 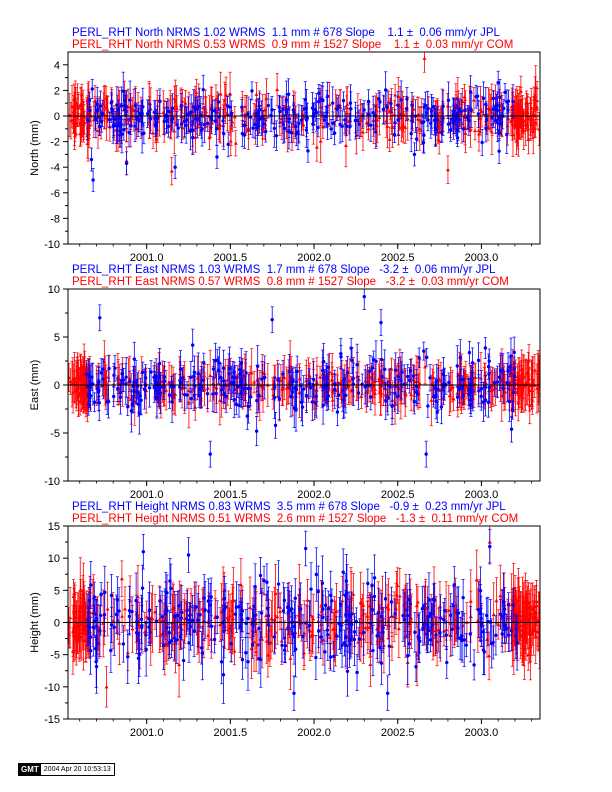 I want to click on north-data, so click(x=304, y=122).